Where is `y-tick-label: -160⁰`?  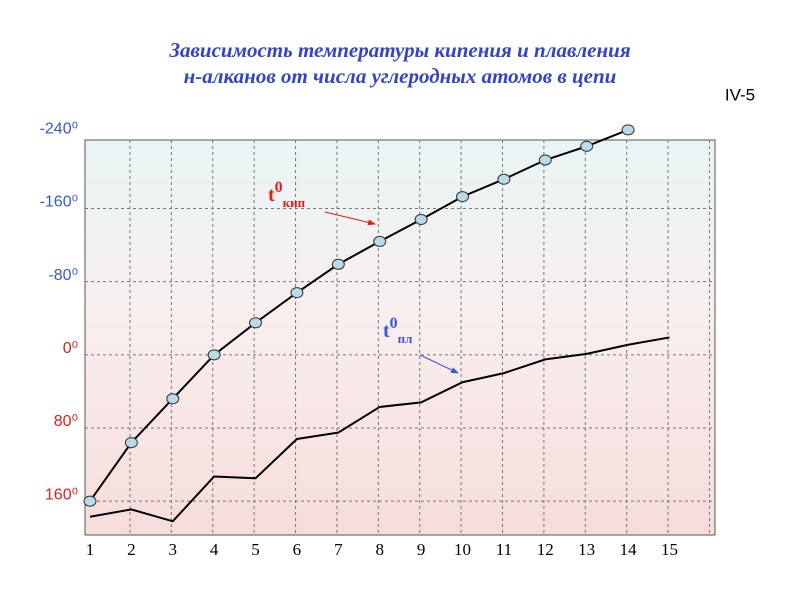 y-tick-label: -160⁰ is located at coordinates (59, 202).